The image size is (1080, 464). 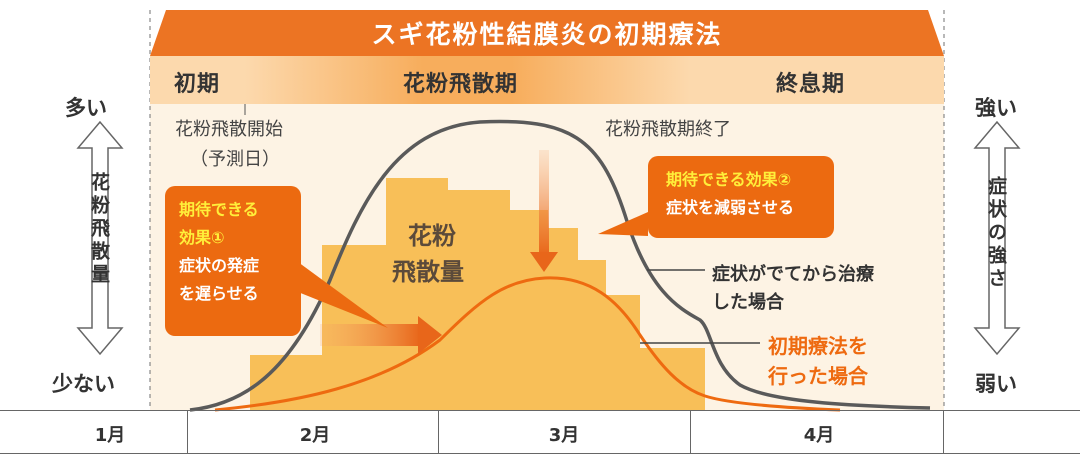 I want to click on left-axis-label: 花粉飛散量, so click(x=99, y=229).